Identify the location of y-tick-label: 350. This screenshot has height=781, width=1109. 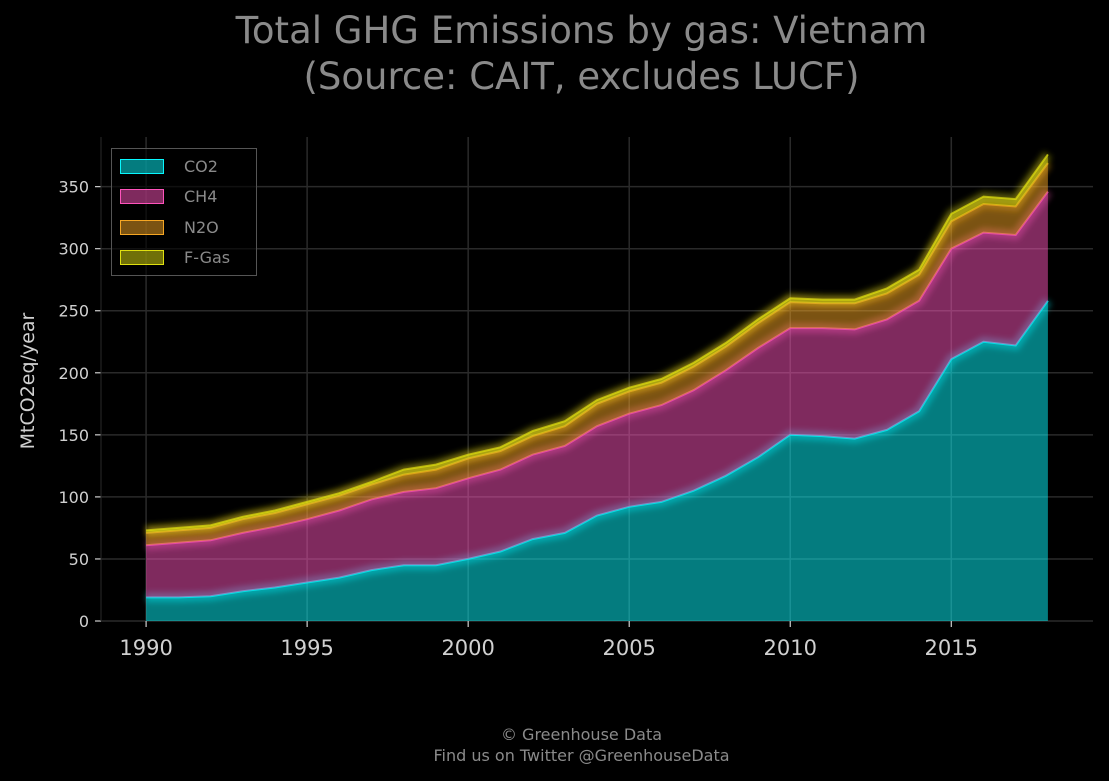
(73, 187).